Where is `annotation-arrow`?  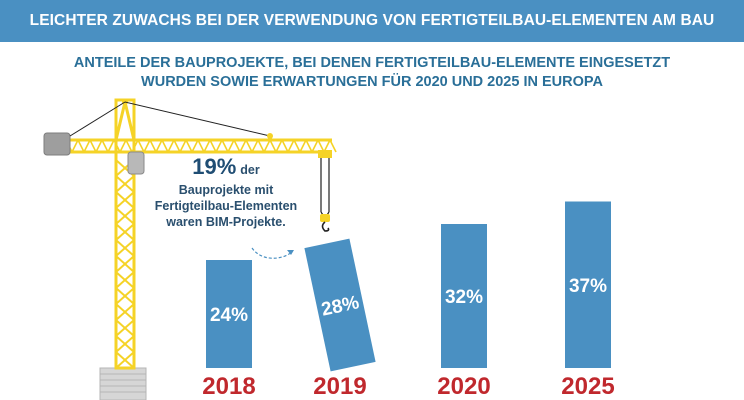 annotation-arrow is located at coordinates (272, 253).